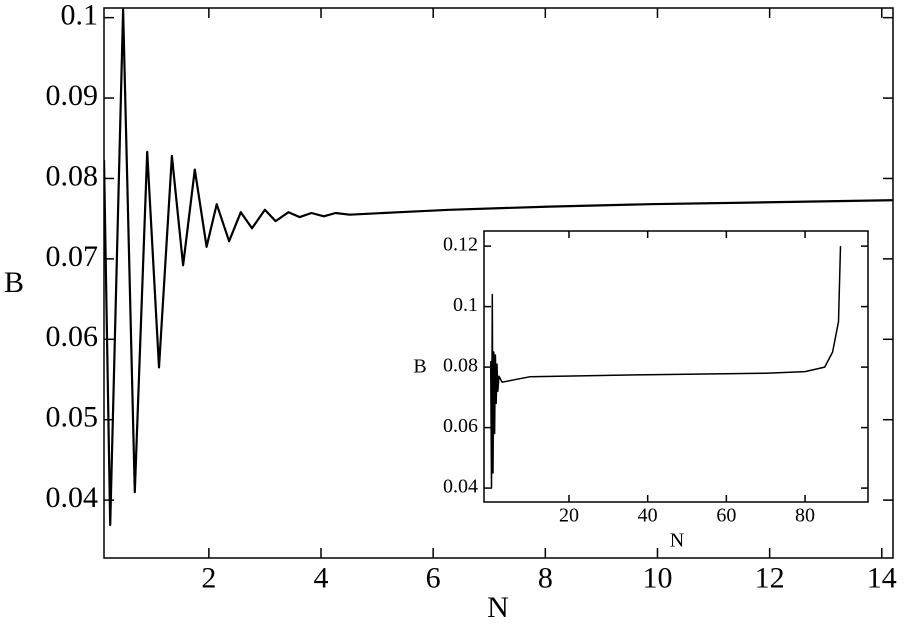 This screenshot has width=913, height=629. What do you see at coordinates (545, 577) in the screenshot?
I see `x-tick-label: 8` at bounding box center [545, 577].